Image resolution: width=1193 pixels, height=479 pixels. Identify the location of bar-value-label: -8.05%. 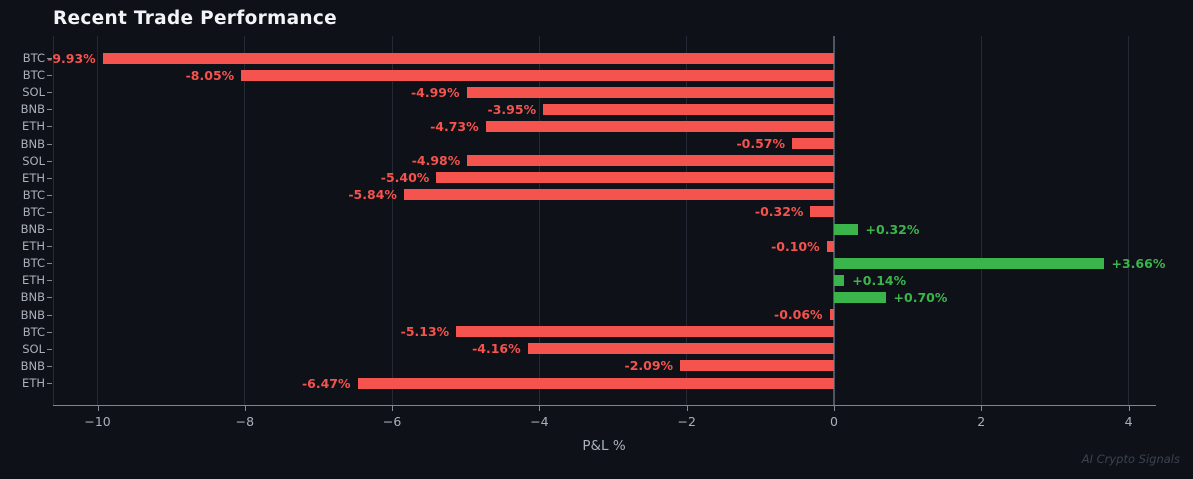
(210, 75).